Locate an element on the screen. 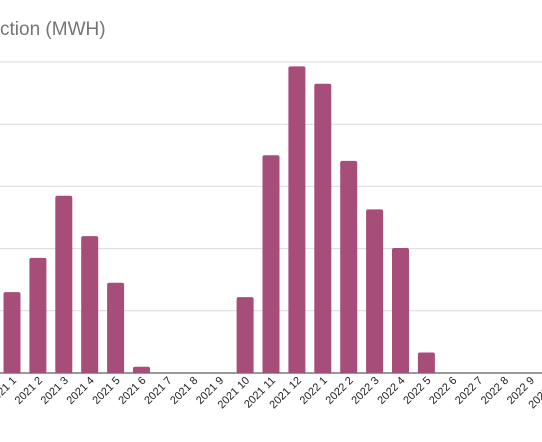 The height and width of the screenshot is (442, 542). x-tick-label: 2021 2 is located at coordinates (29, 391).